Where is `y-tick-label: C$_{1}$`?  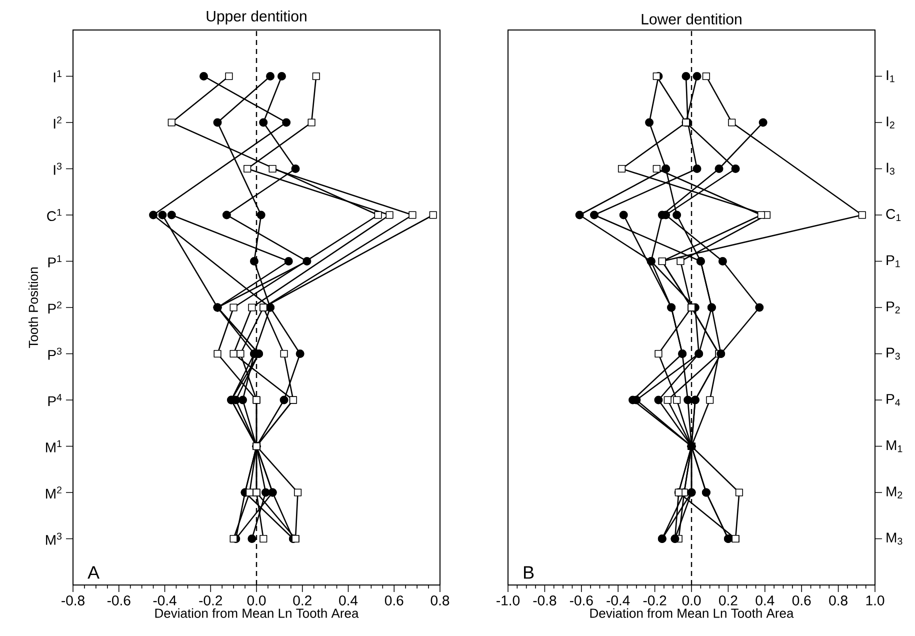 y-tick-label: C$_{1}$ is located at coordinates (893, 215).